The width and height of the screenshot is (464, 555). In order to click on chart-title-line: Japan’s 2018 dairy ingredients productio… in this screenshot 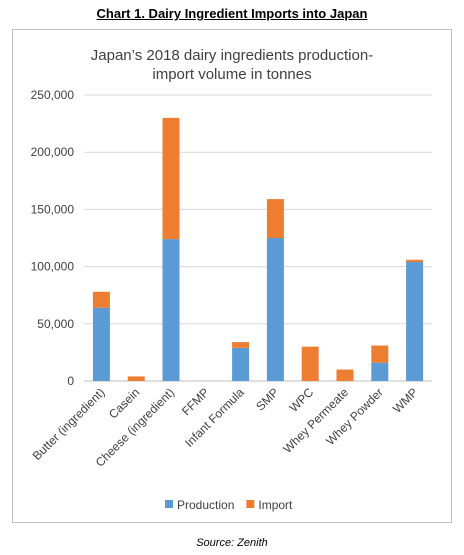, I will do `click(232, 55)`.